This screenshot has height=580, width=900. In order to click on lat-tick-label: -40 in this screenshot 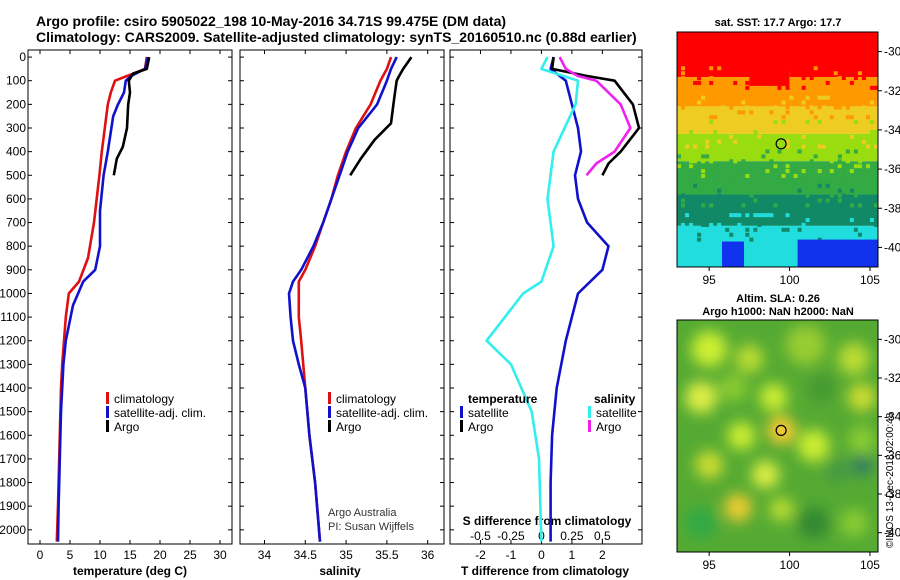, I will do `click(892, 247)`.